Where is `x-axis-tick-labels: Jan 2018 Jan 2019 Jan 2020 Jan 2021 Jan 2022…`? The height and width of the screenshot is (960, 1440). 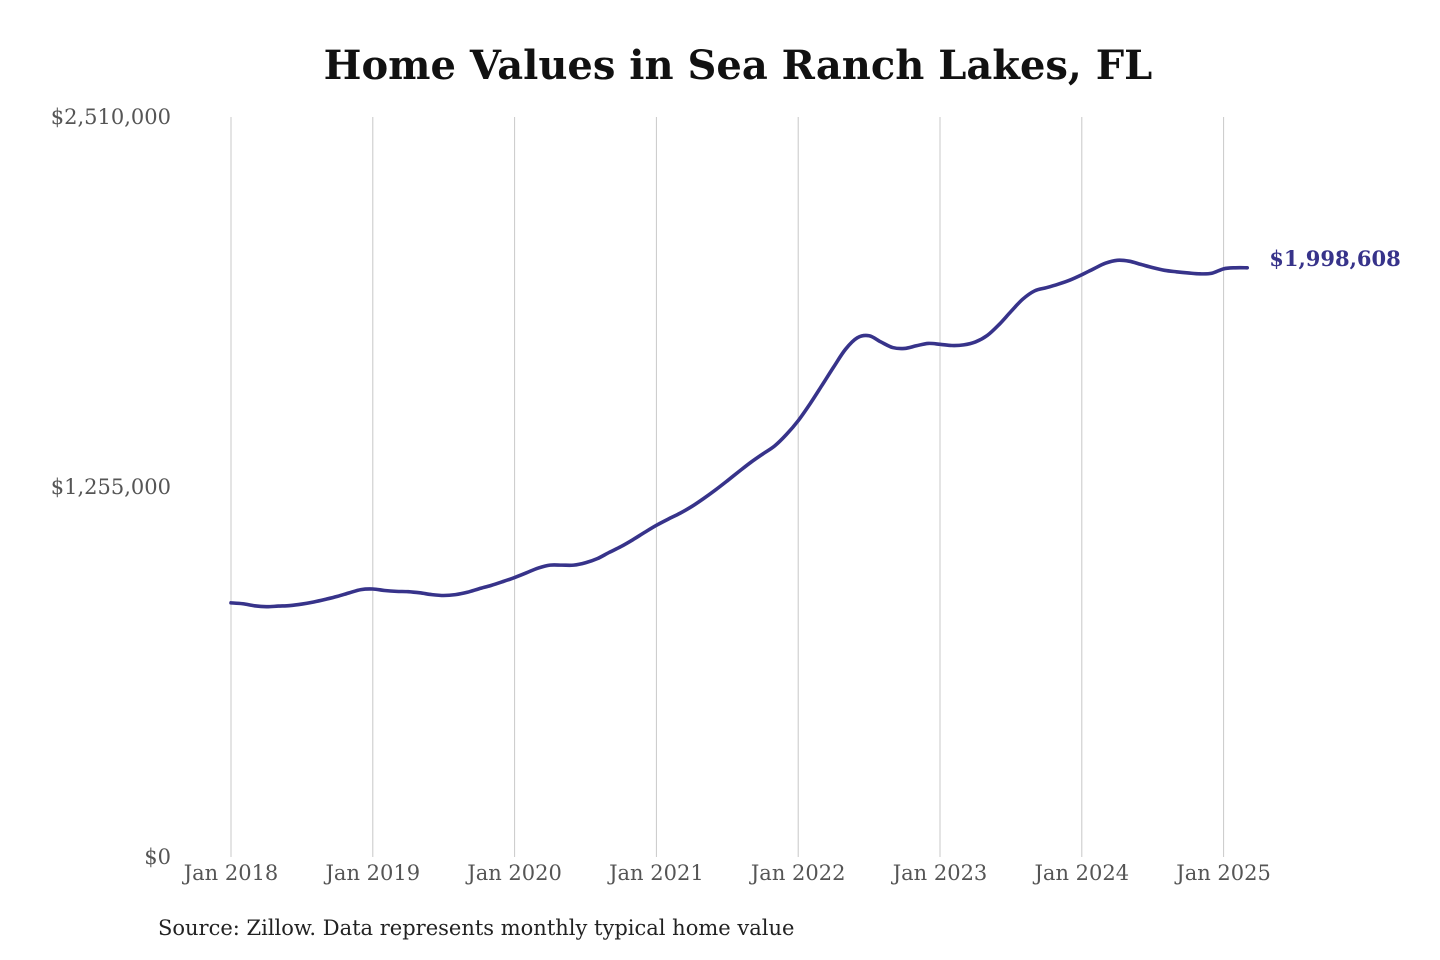
x-axis-tick-labels: Jan 2018 Jan 2019 Jan 2020 Jan 2021 Jan 2022… is located at coordinates (726, 873).